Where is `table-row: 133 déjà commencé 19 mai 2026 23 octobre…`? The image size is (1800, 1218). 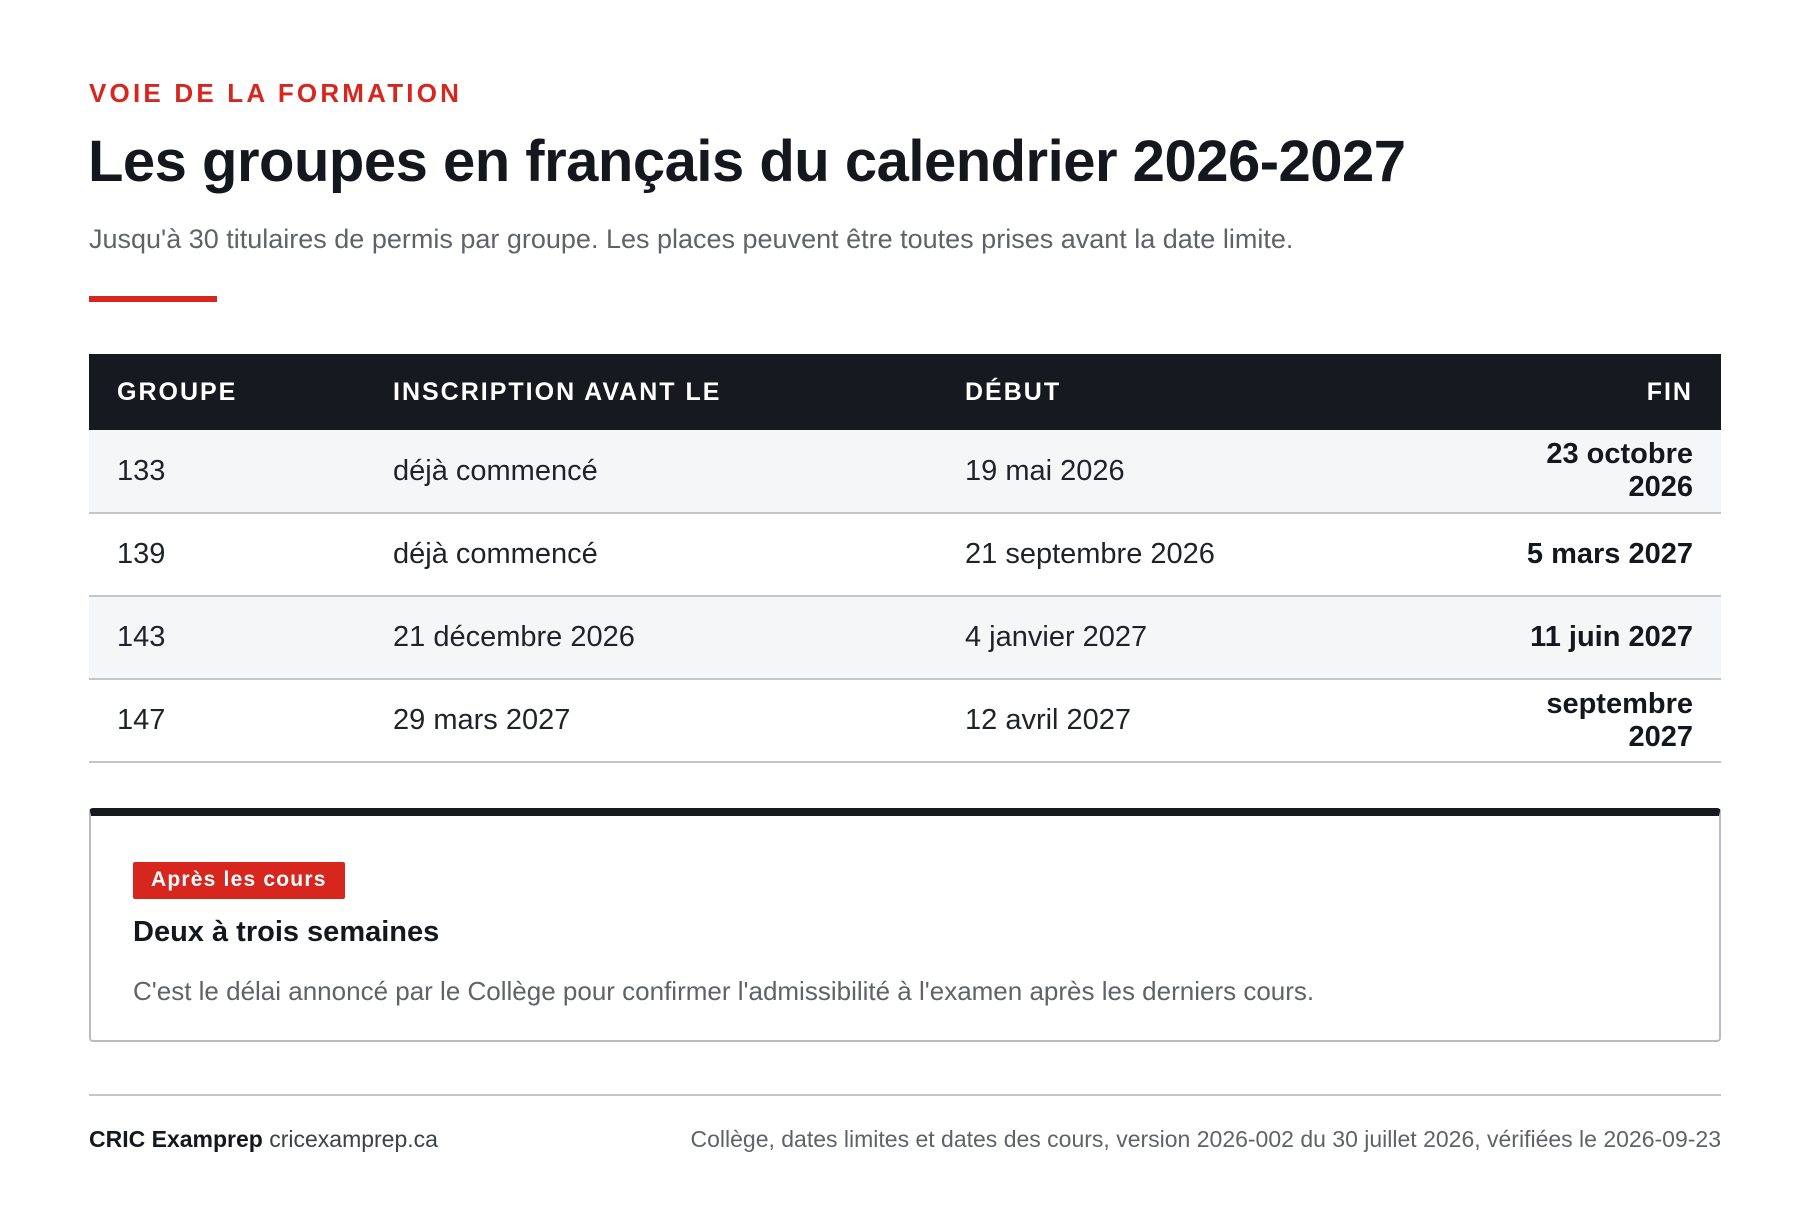
table-row: 133 déjà commencé 19 mai 2026 23 octobre… is located at coordinates (905, 471).